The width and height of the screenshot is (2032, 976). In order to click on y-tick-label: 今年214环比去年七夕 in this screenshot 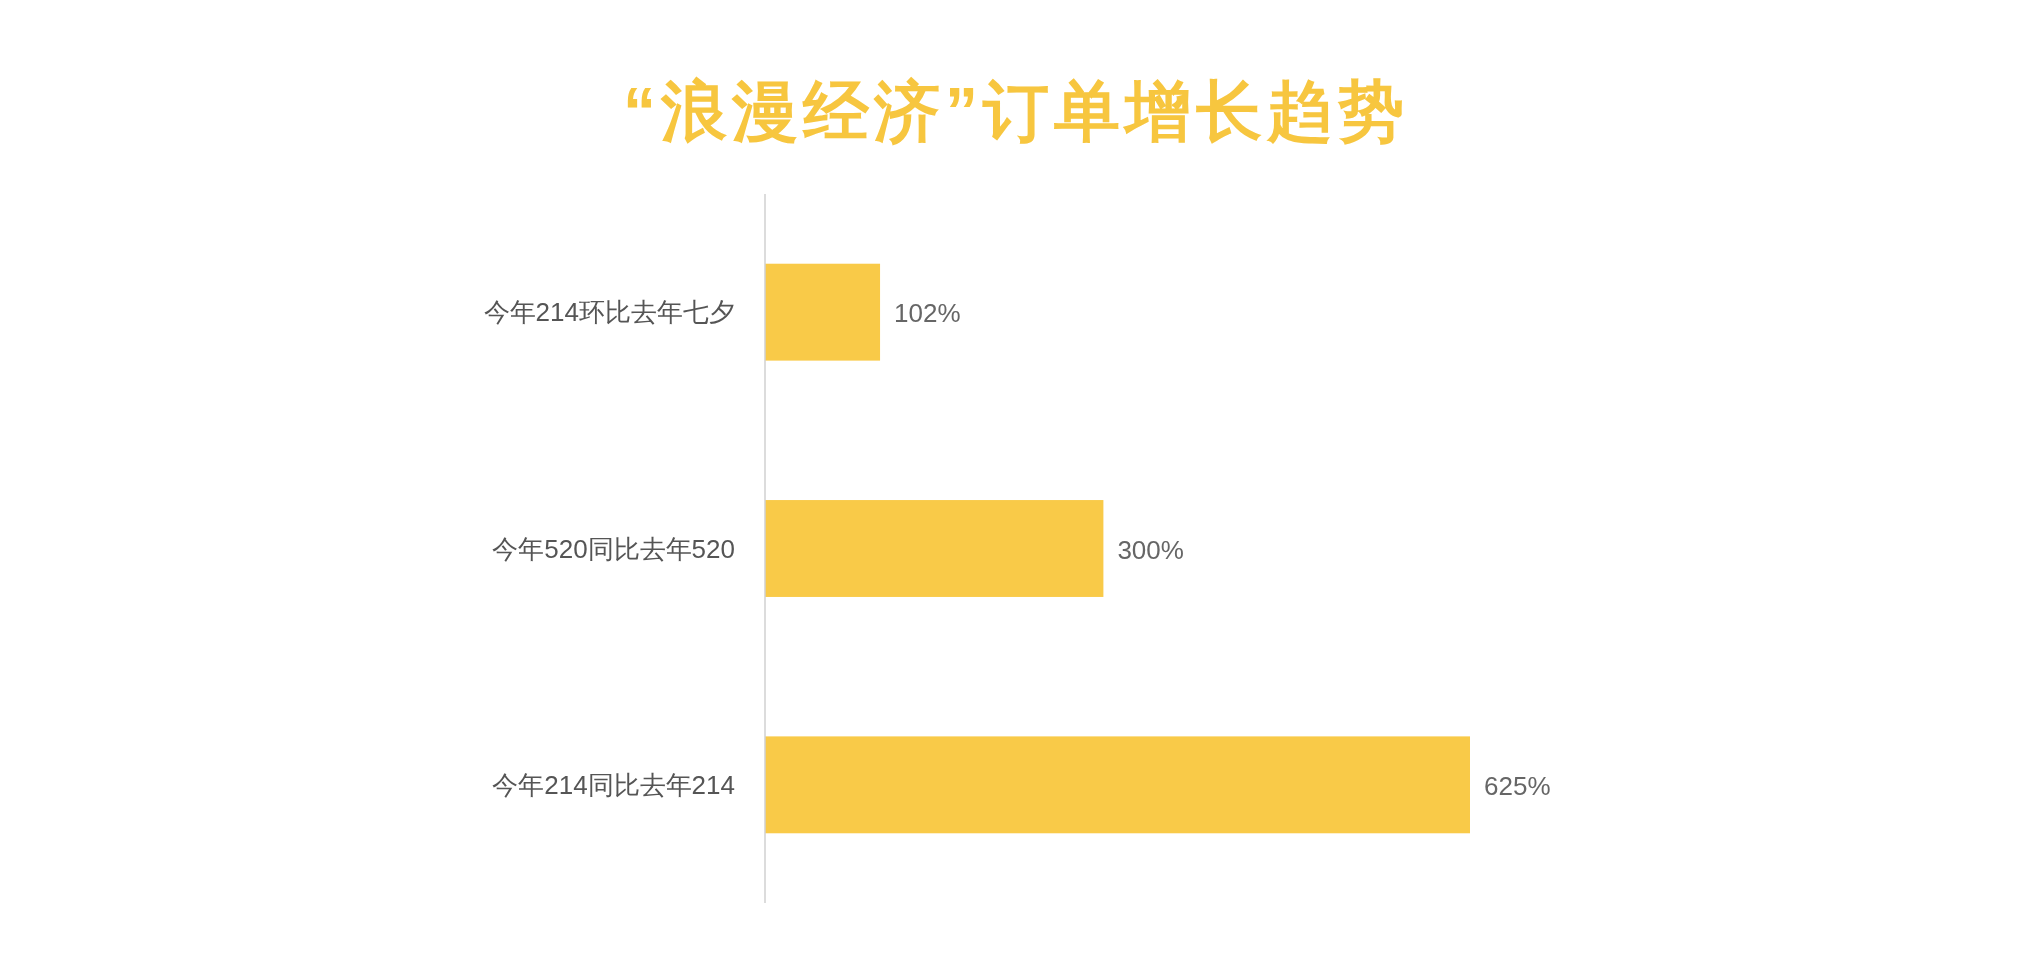, I will do `click(609, 312)`.